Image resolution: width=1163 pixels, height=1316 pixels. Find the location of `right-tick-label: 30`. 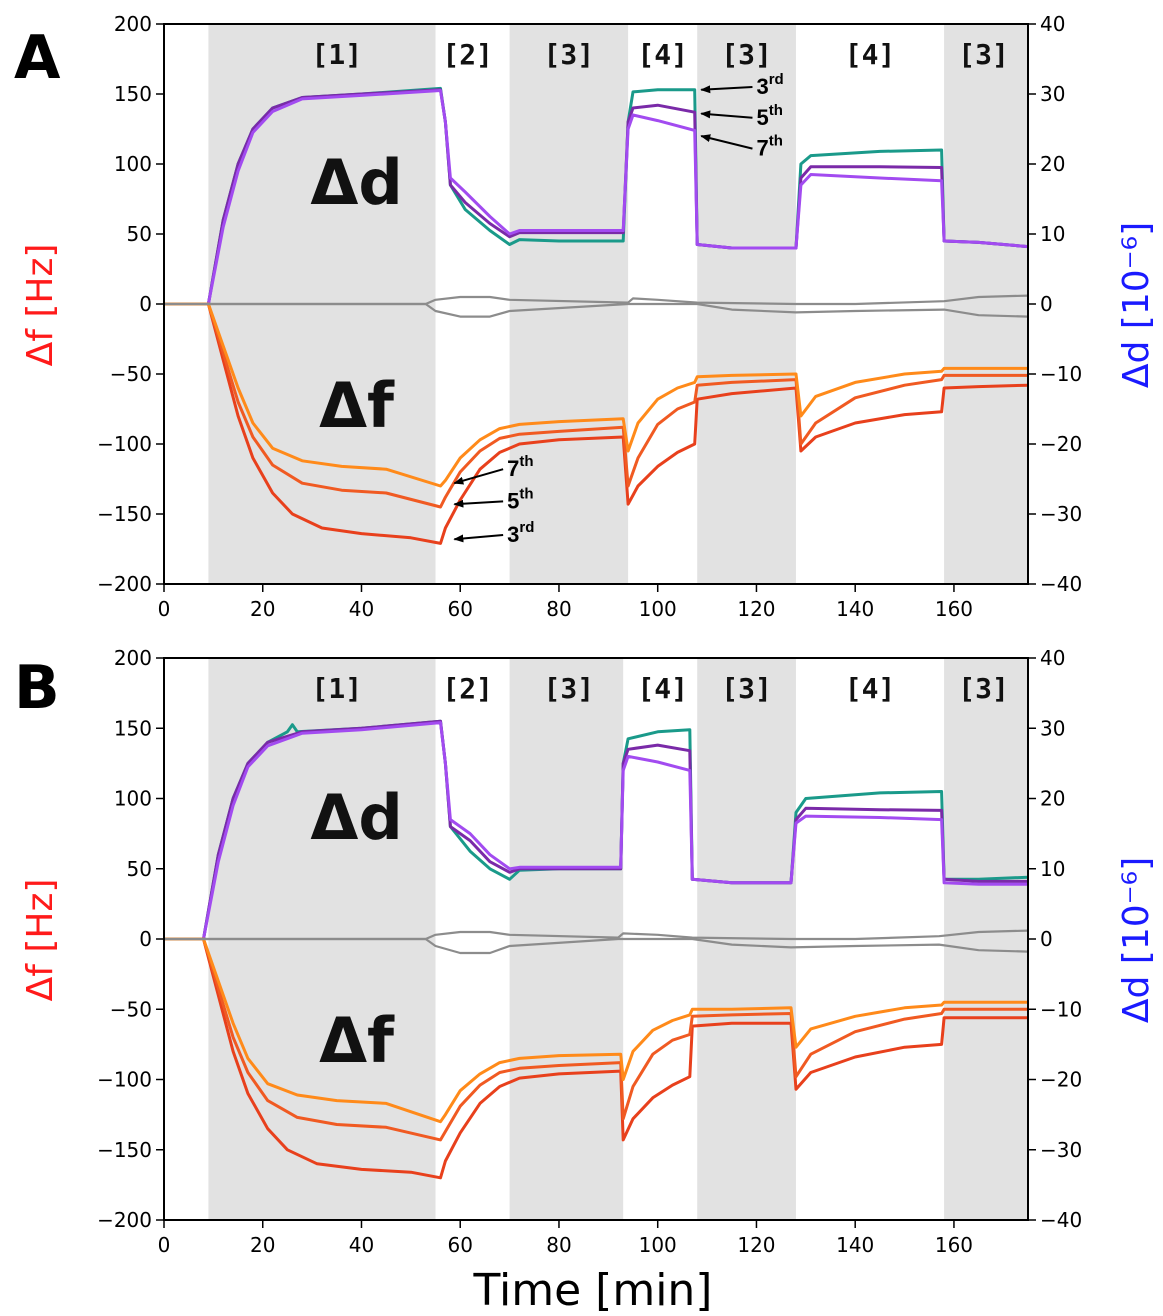

right-tick-label: 30 is located at coordinates (1052, 94).